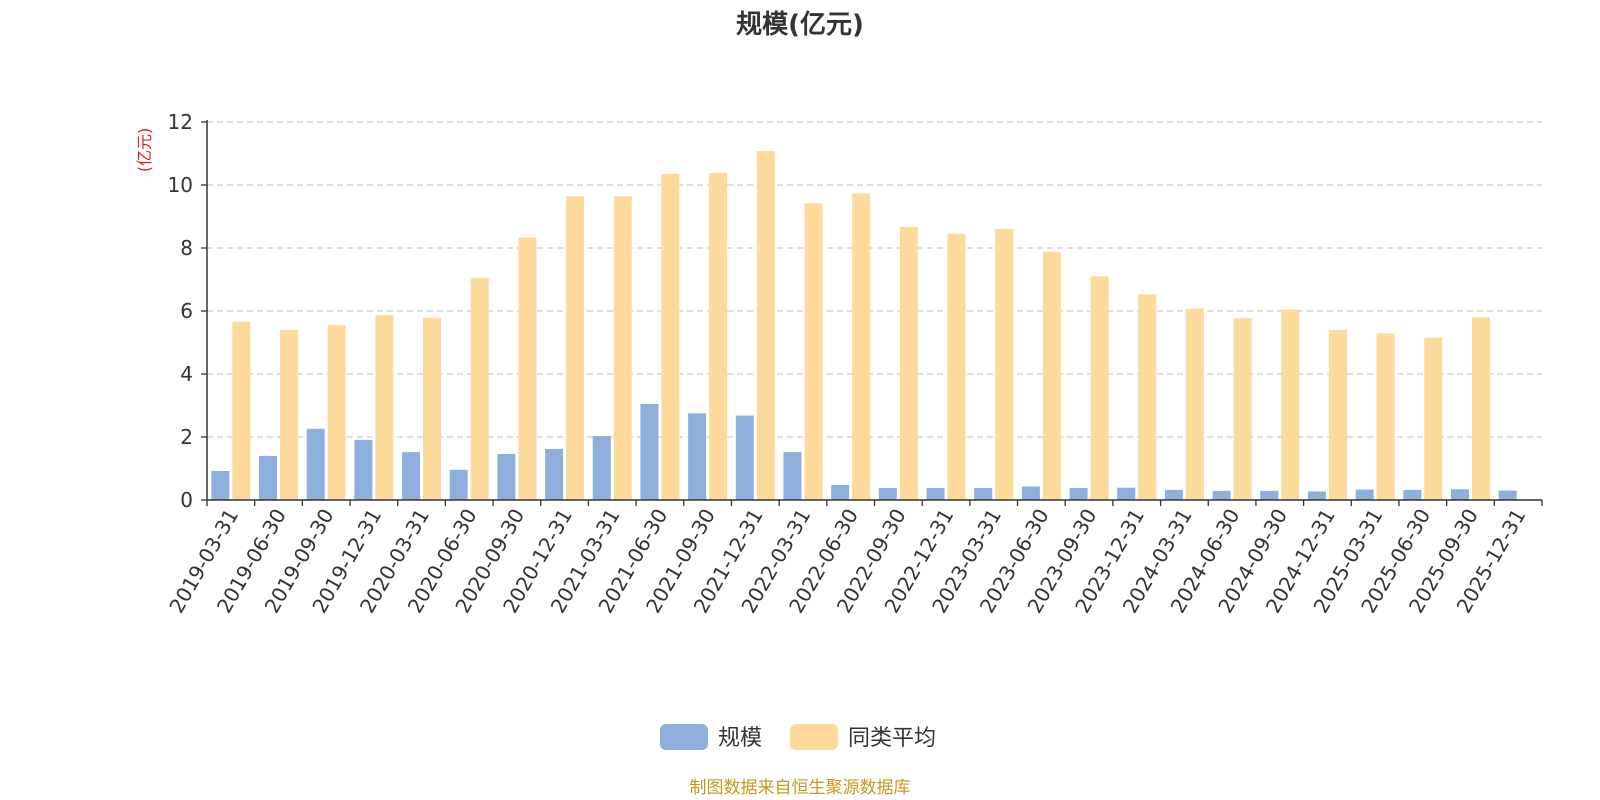  What do you see at coordinates (144, 150) in the screenshot?
I see `y-axis-title: (亿元)` at bounding box center [144, 150].